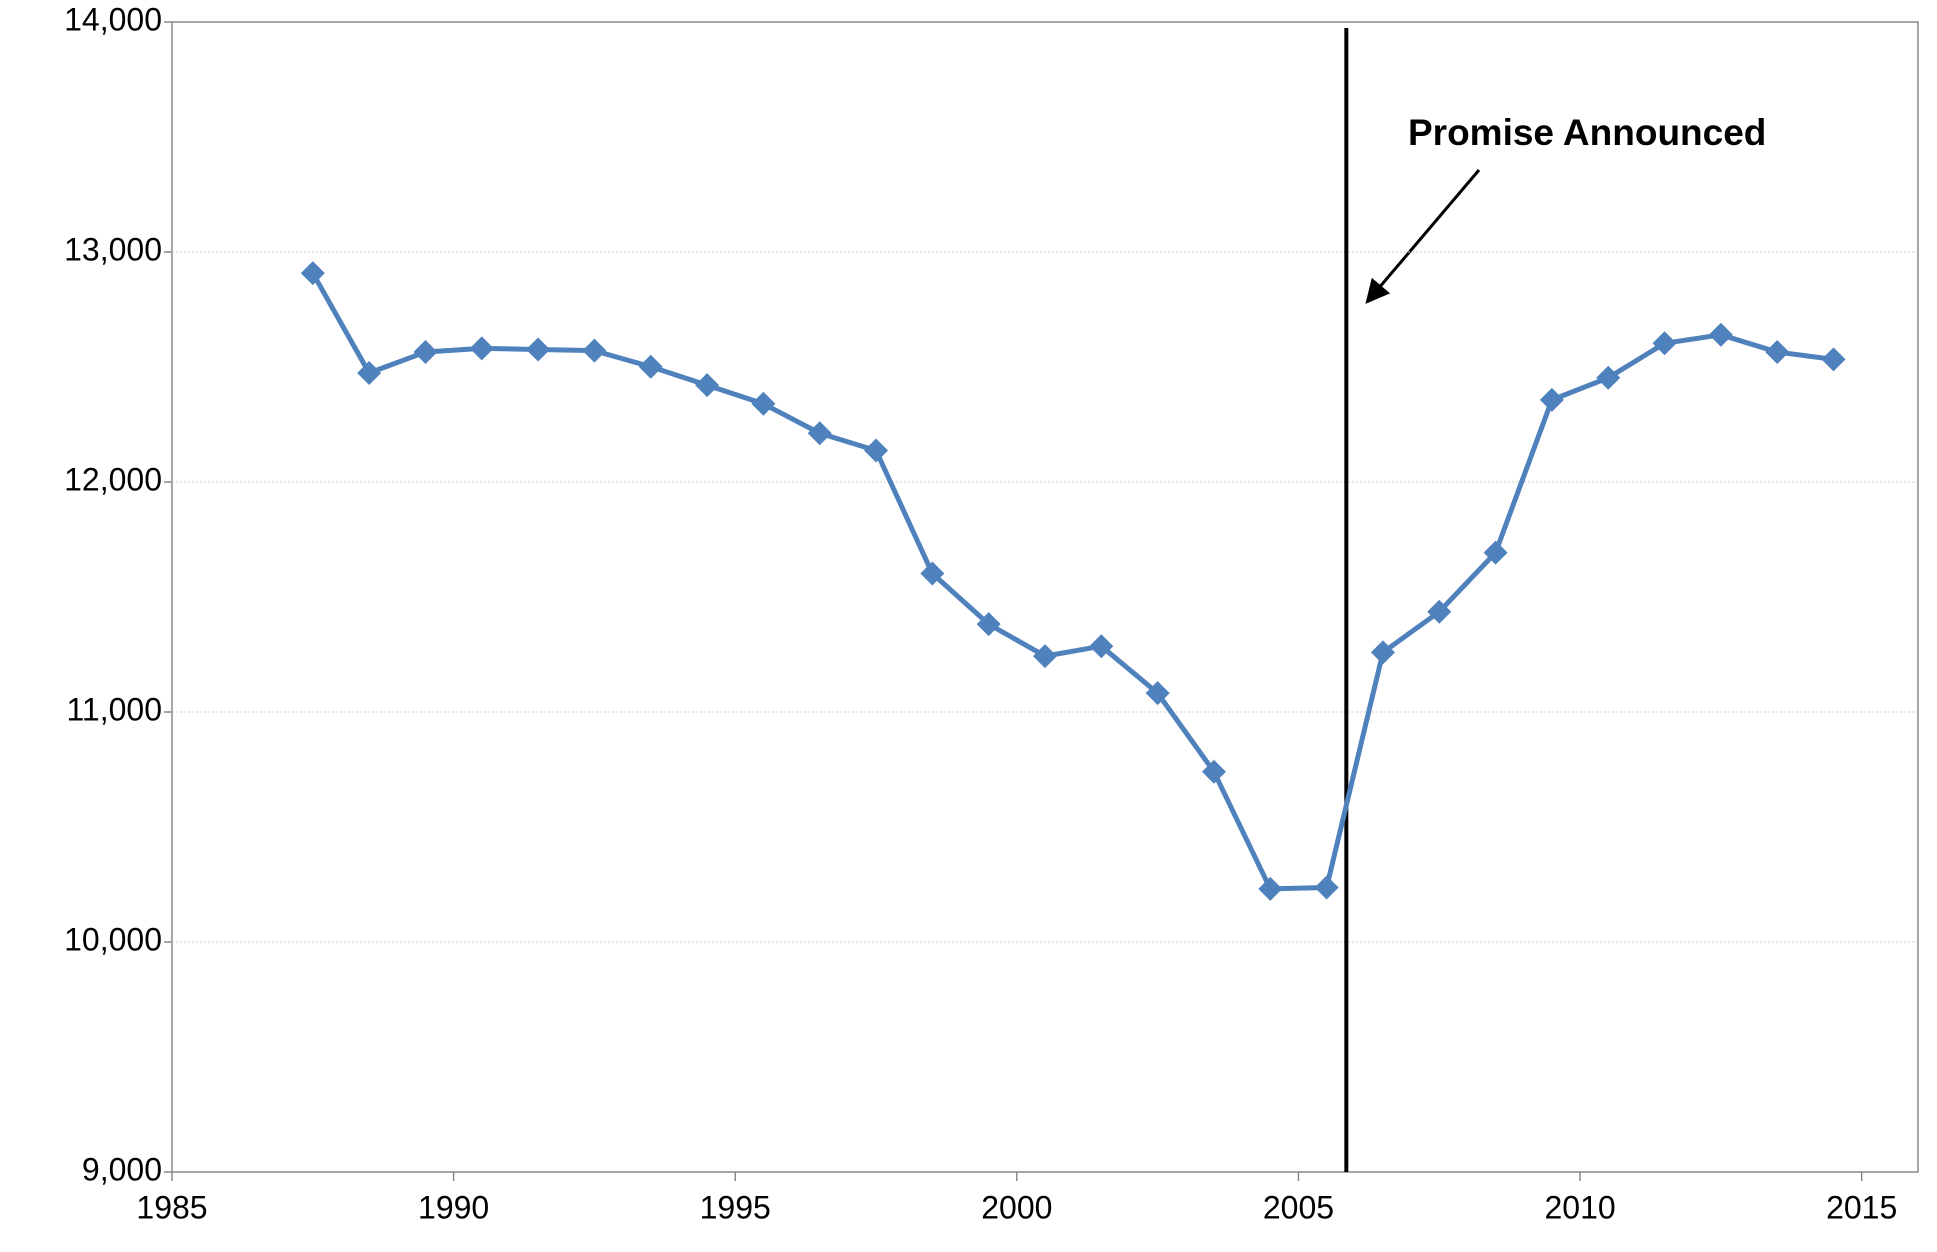 This screenshot has width=1937, height=1252. What do you see at coordinates (171, 1207) in the screenshot?
I see `x-tick-label: 1985` at bounding box center [171, 1207].